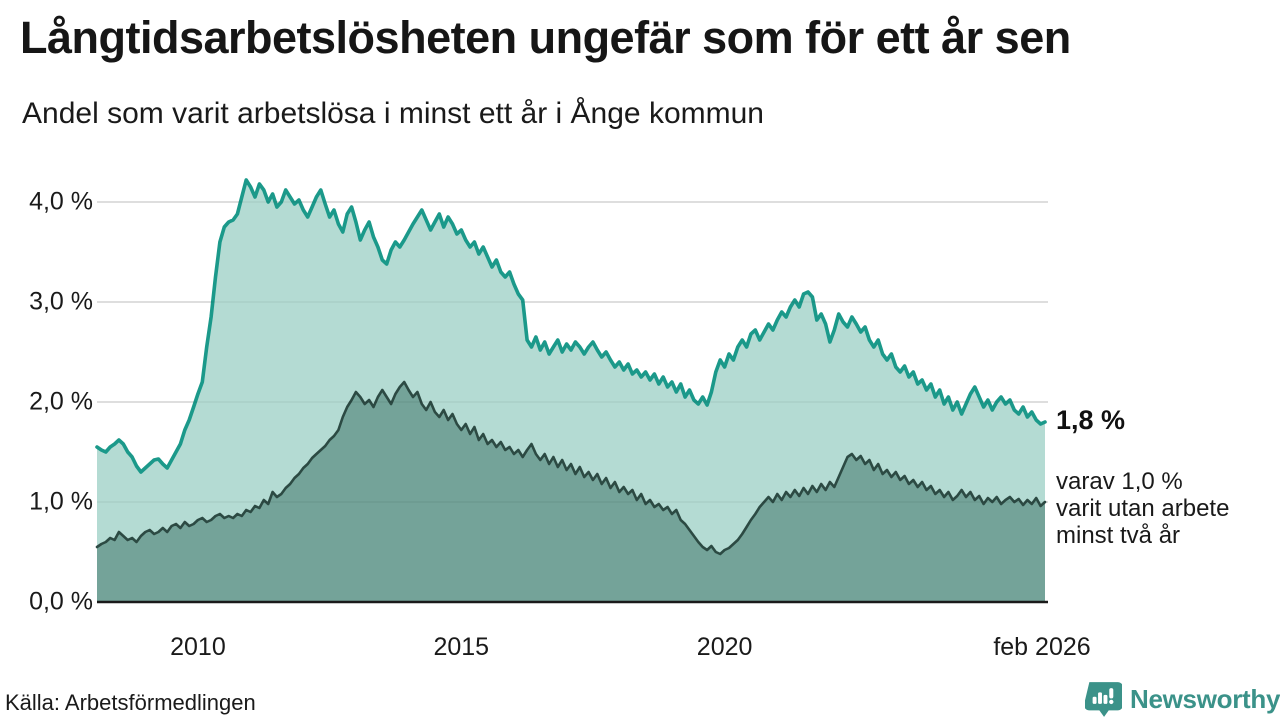 The image size is (1280, 720). I want to click on newsworthy-logo: Newsworthy, so click(1182, 699).